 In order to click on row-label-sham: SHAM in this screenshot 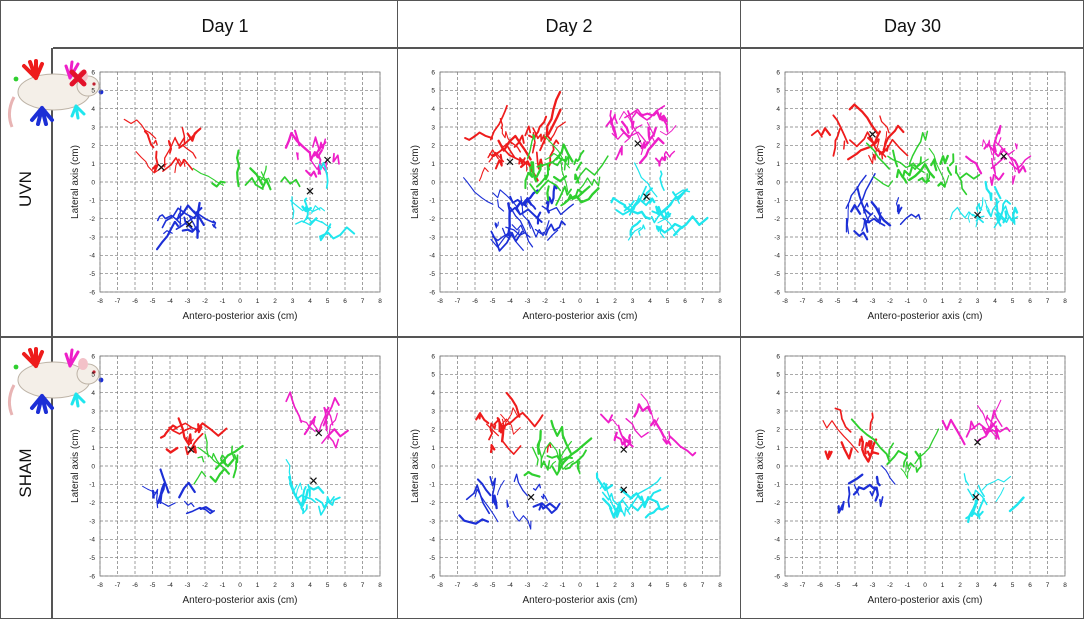, I will do `click(25, 473)`.